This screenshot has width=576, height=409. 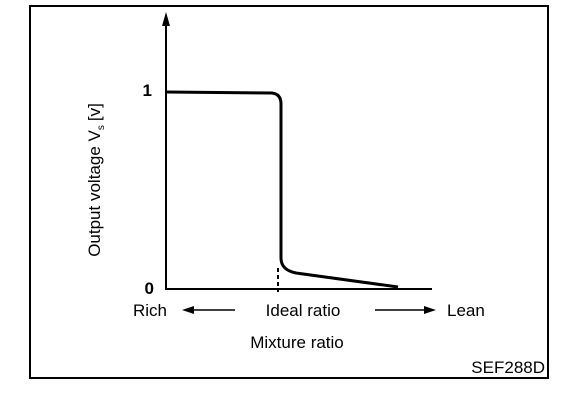 What do you see at coordinates (94, 192) in the screenshot?
I see `y-title-text: Output voltage V` at bounding box center [94, 192].